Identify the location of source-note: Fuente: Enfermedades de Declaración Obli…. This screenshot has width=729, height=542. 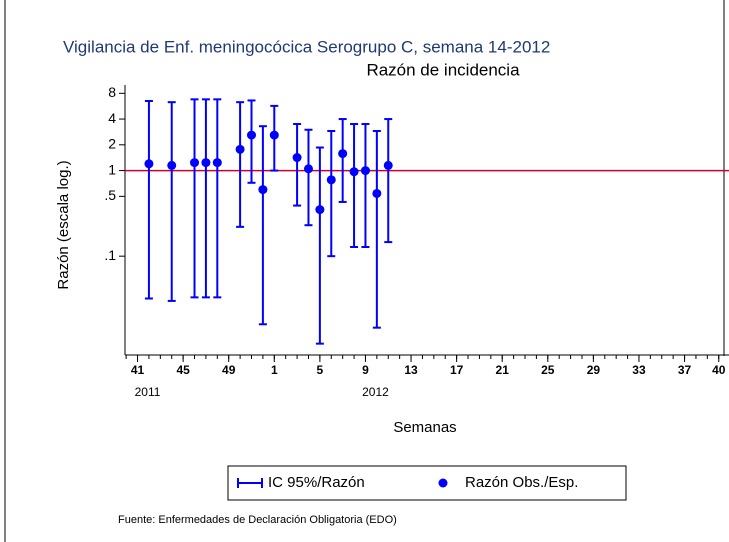
(257, 520).